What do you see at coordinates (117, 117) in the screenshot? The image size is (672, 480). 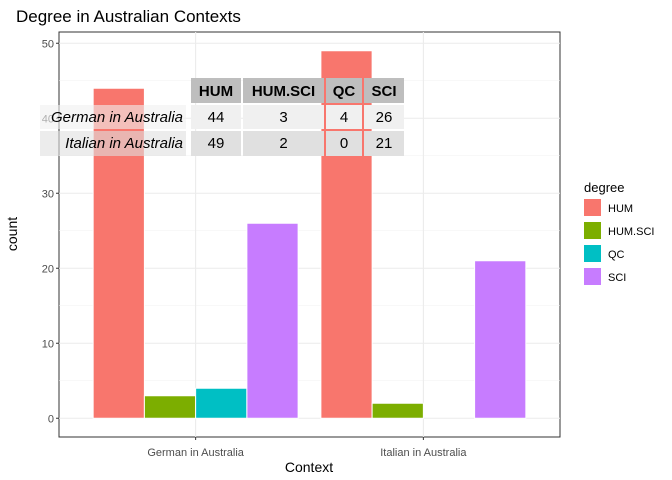 I see `table-row-name: German in Australia` at bounding box center [117, 117].